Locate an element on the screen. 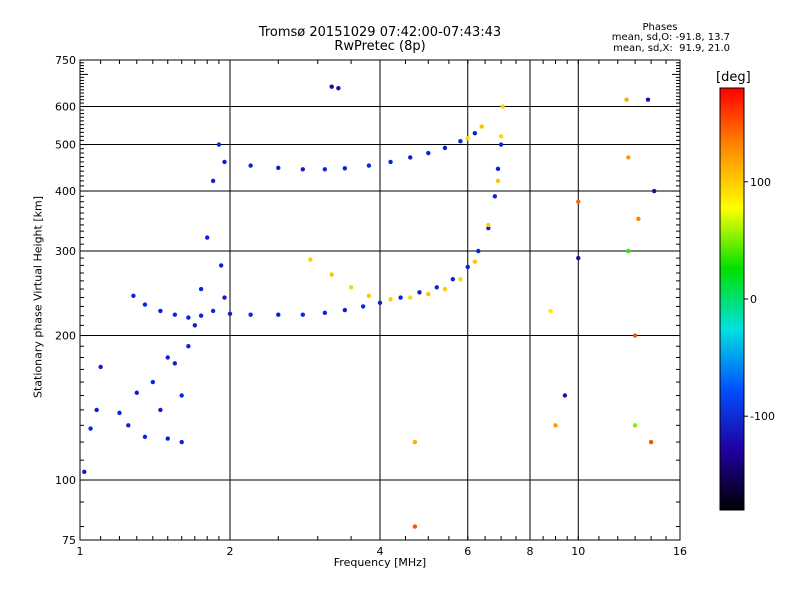 This screenshot has height=600, width=800. x-tick-label: 8 is located at coordinates (530, 551).